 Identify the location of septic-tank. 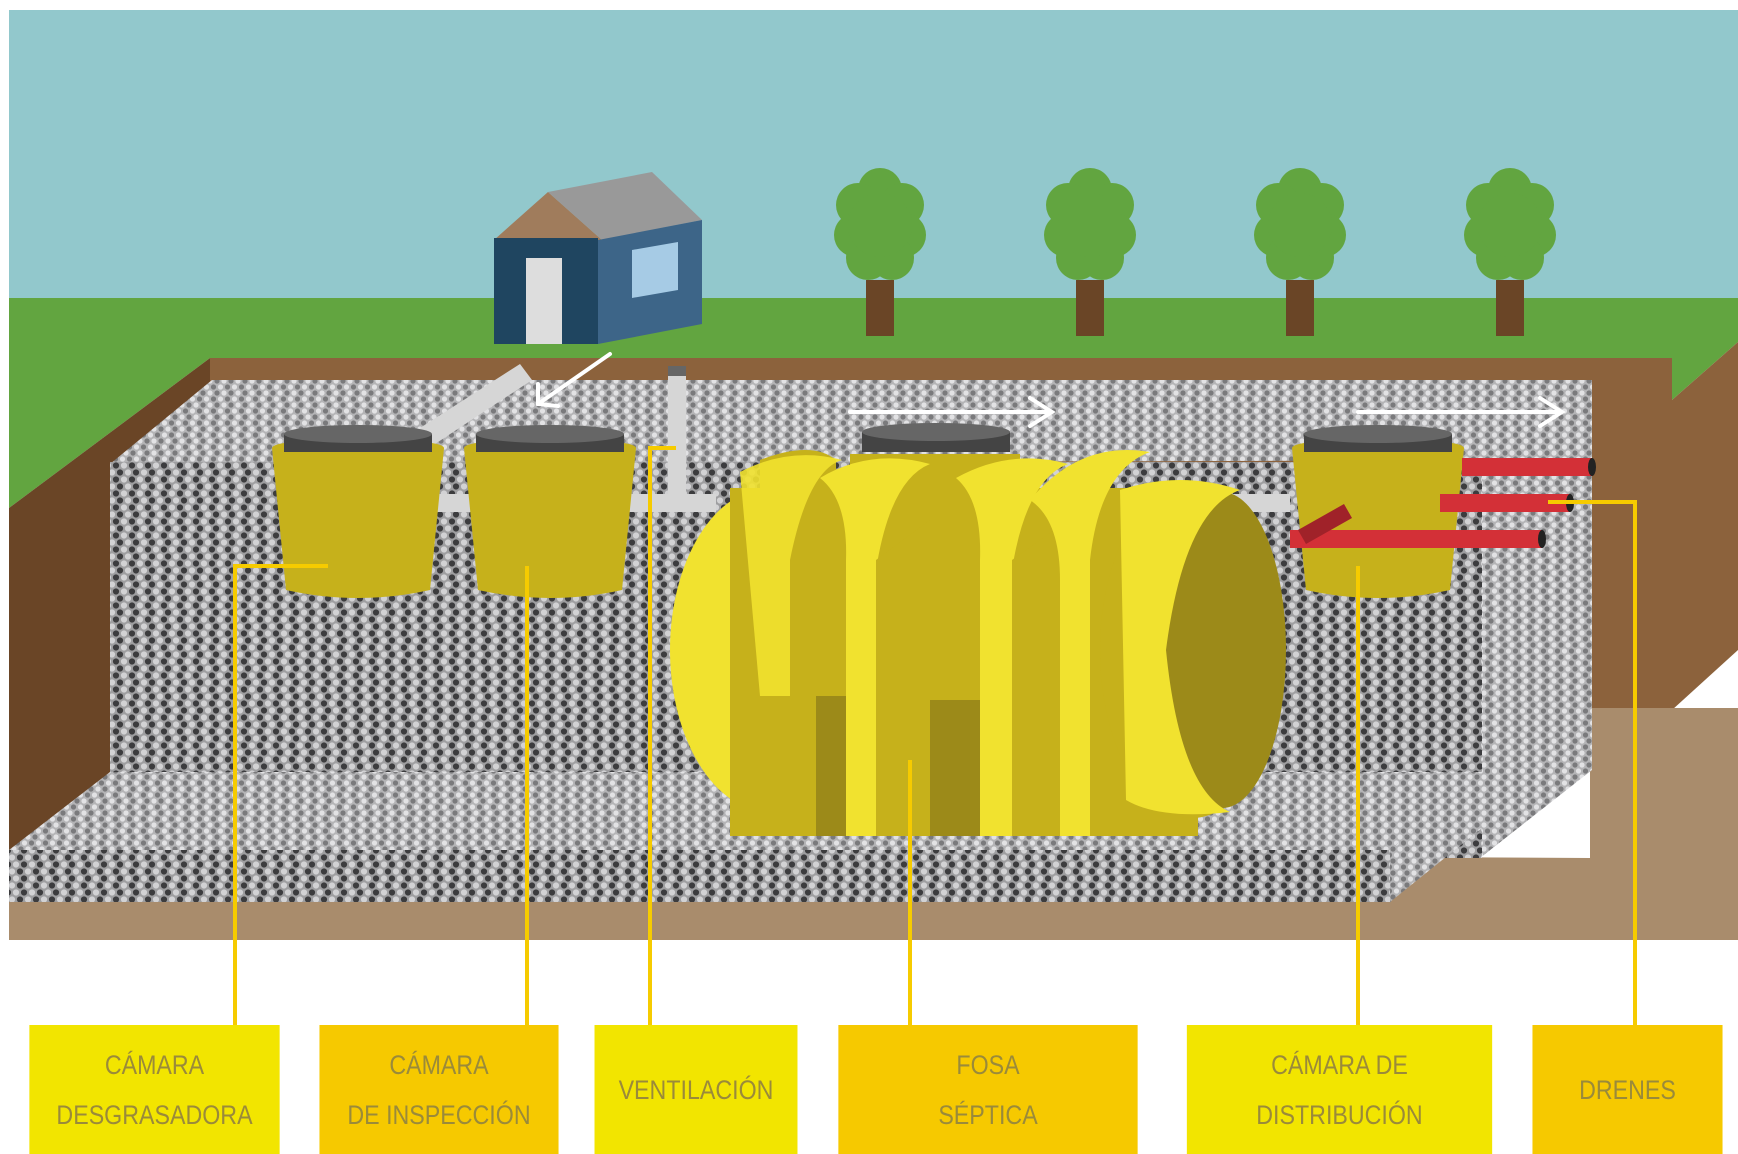
(978, 629).